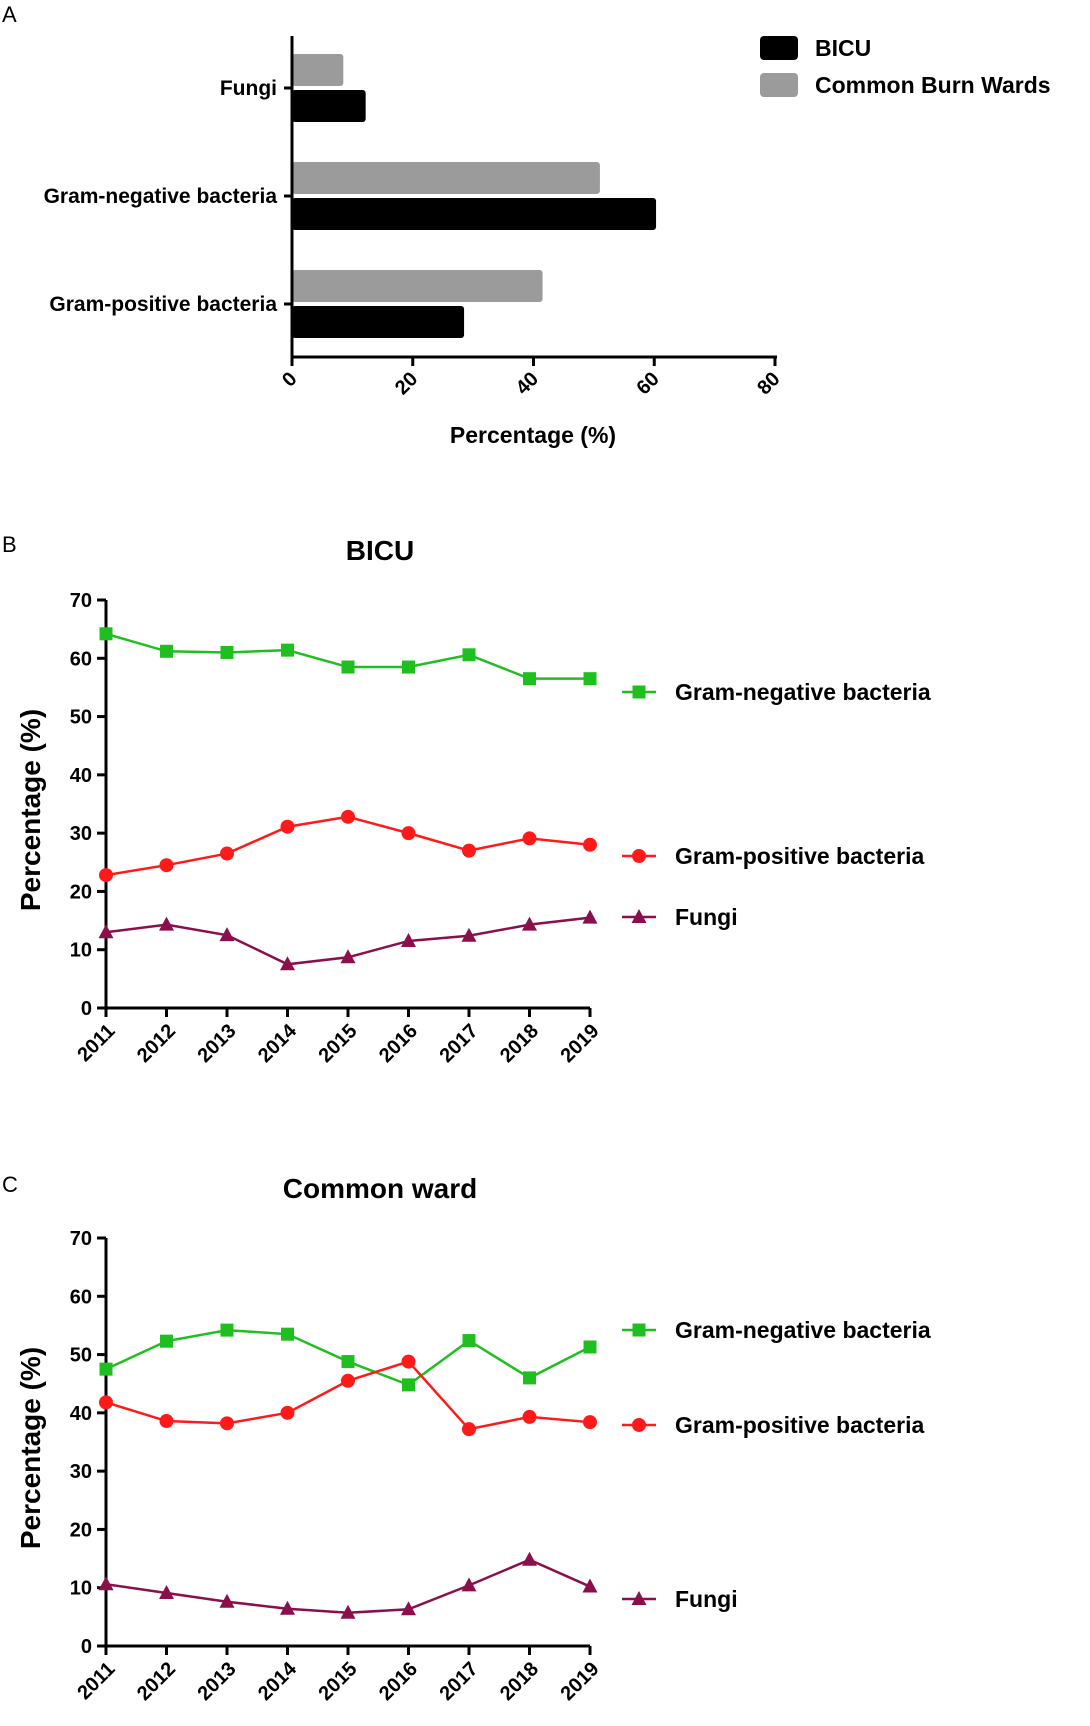 The height and width of the screenshot is (1726, 1090). I want to click on b-point-gram-negative-bacteria-2012, so click(166, 651).